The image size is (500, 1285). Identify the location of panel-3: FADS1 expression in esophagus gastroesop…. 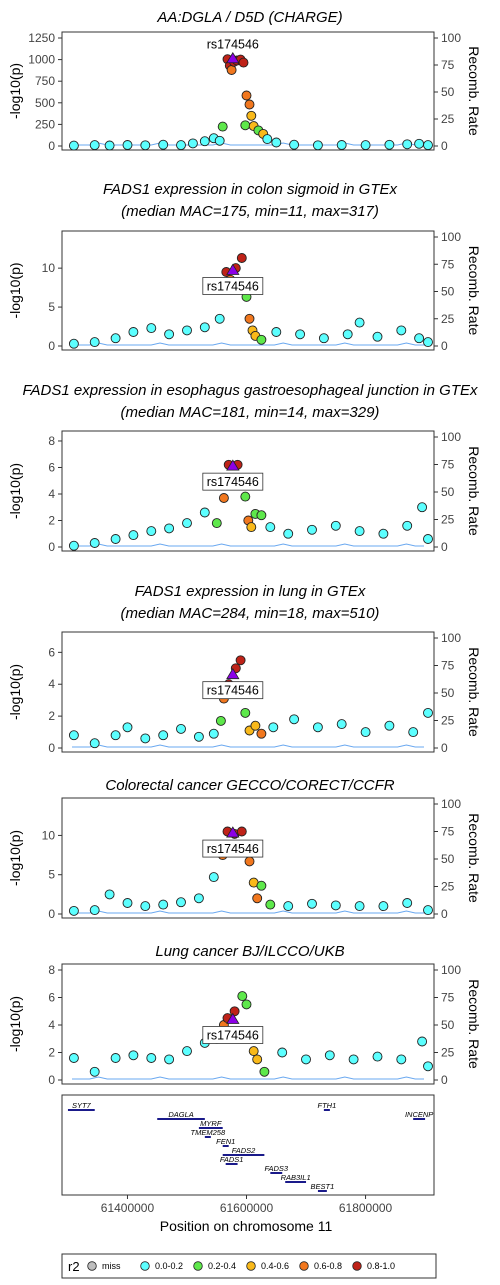
(244, 468).